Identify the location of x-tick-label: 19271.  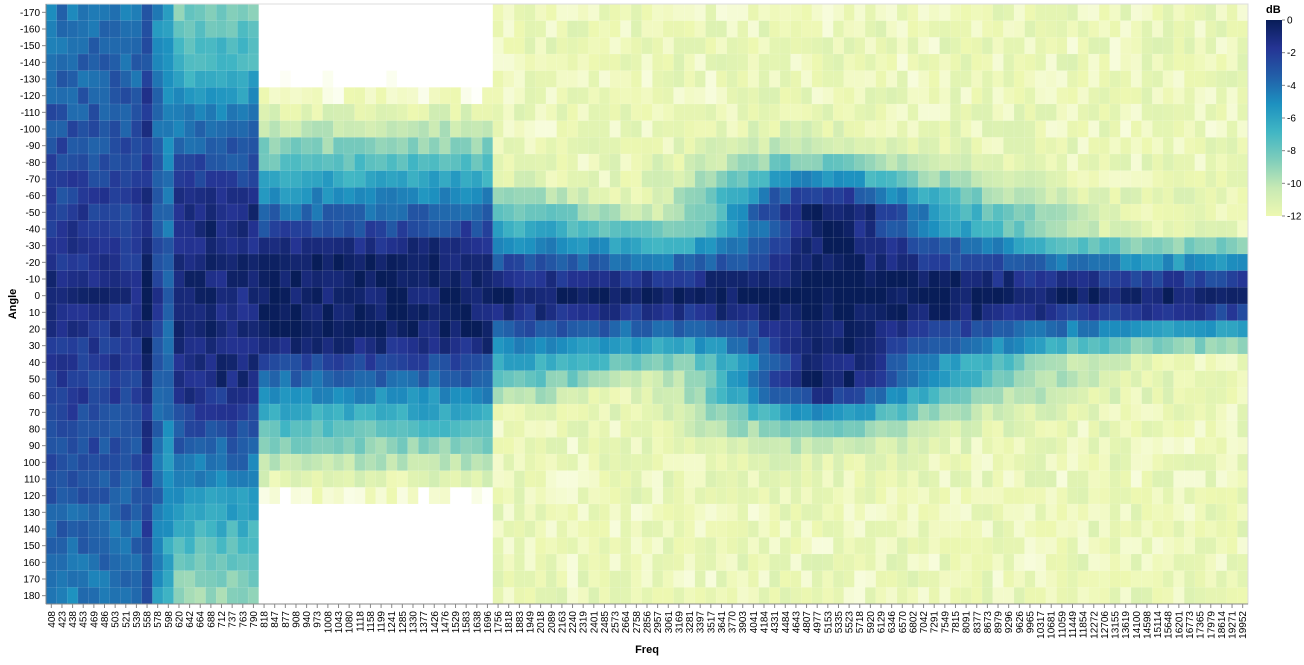
(1233, 625).